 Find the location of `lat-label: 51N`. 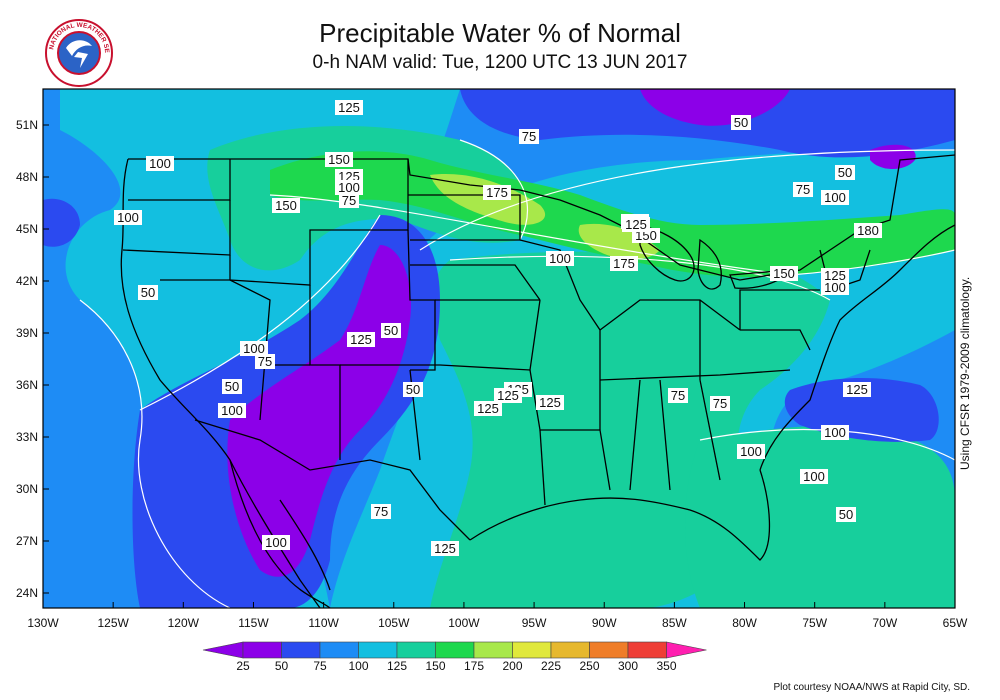

lat-label: 51N is located at coordinates (27, 125).